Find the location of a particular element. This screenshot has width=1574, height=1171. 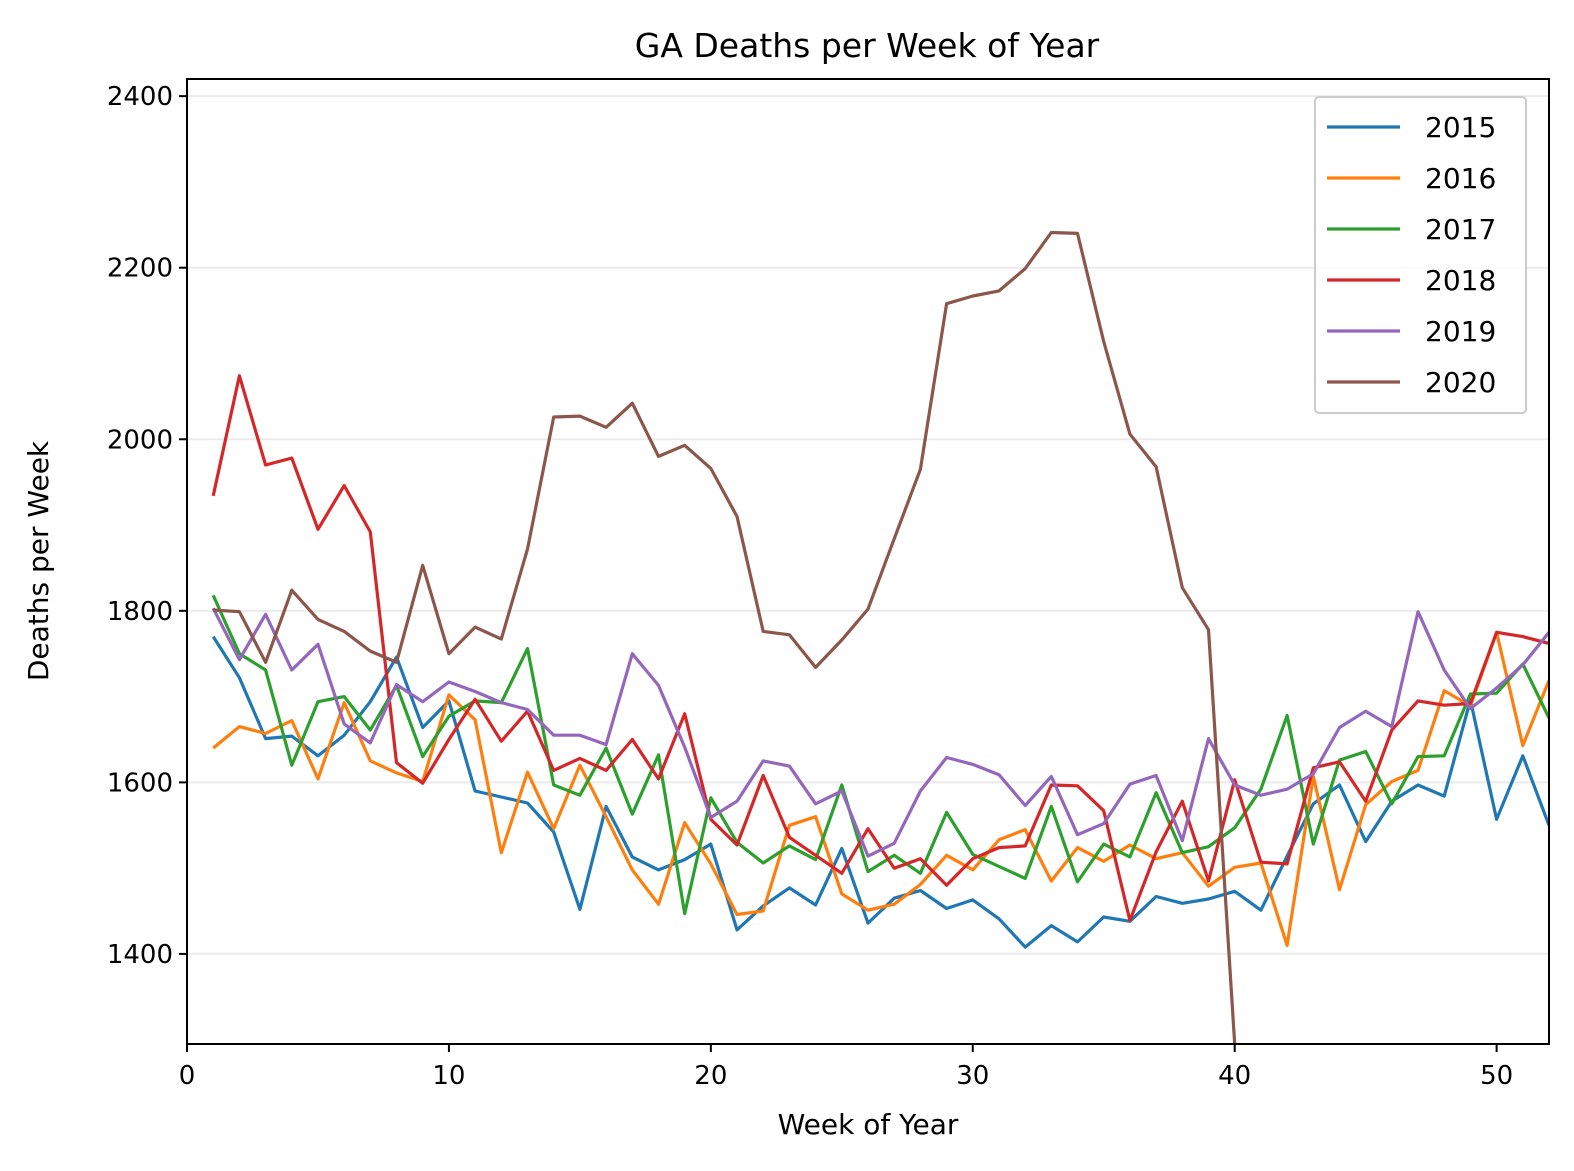

legend-label-2017: 2017 is located at coordinates (1460, 229).